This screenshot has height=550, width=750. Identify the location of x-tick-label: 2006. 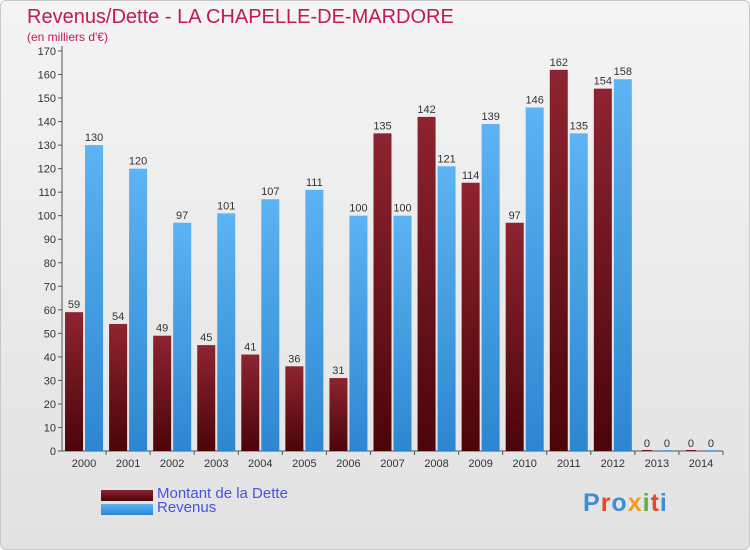
(348, 464).